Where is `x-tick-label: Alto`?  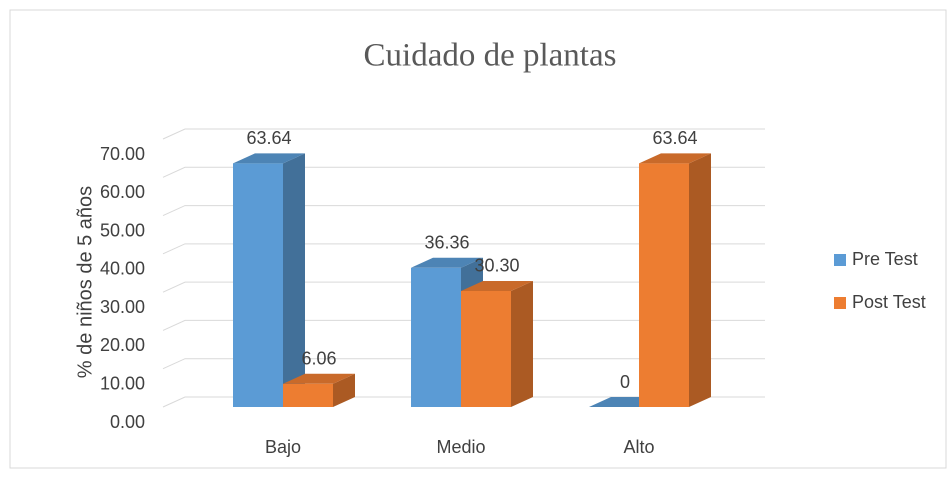 x-tick-label: Alto is located at coordinates (638, 447).